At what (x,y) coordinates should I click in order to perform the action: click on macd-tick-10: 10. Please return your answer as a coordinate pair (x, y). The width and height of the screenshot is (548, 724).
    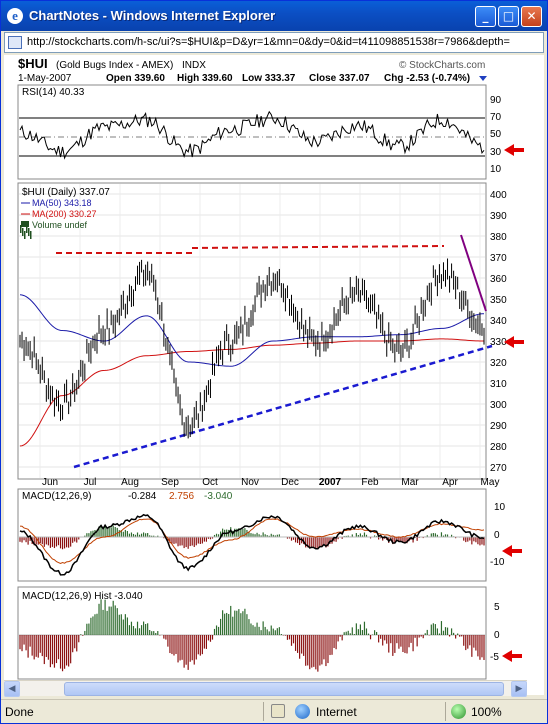
    Looking at the image, I should click on (500, 507).